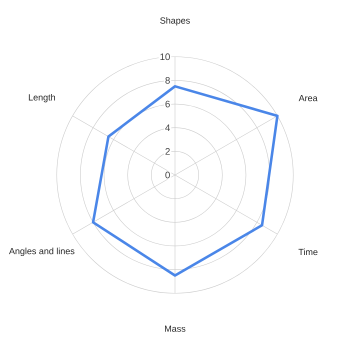 The width and height of the screenshot is (350, 350). I want to click on y-tick-label: 0, so click(167, 175).